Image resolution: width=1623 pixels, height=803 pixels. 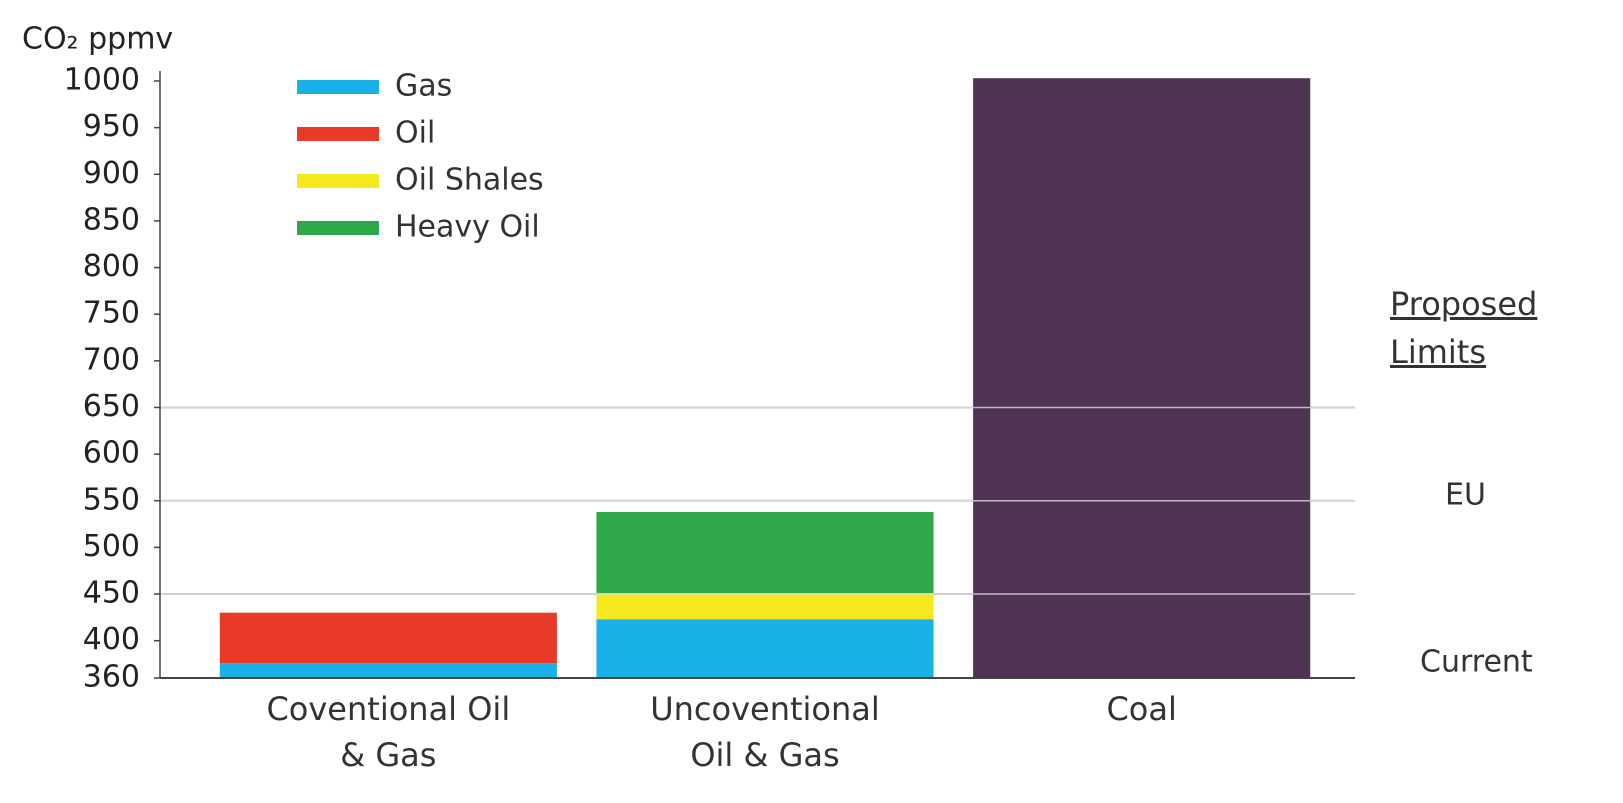 What do you see at coordinates (415, 133) in the screenshot?
I see `legend-label: Oil` at bounding box center [415, 133].